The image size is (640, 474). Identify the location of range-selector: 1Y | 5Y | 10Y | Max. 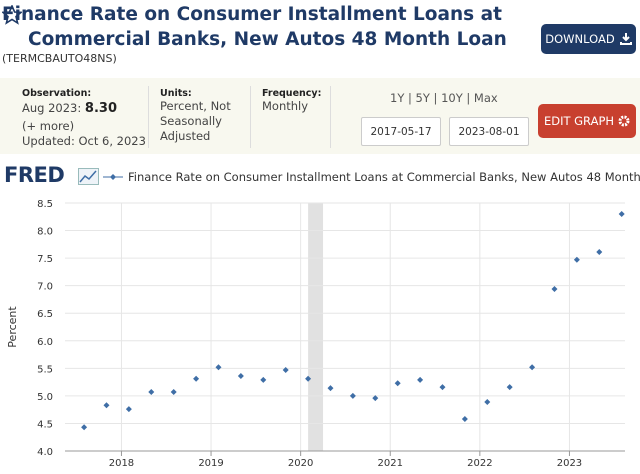
(444, 98).